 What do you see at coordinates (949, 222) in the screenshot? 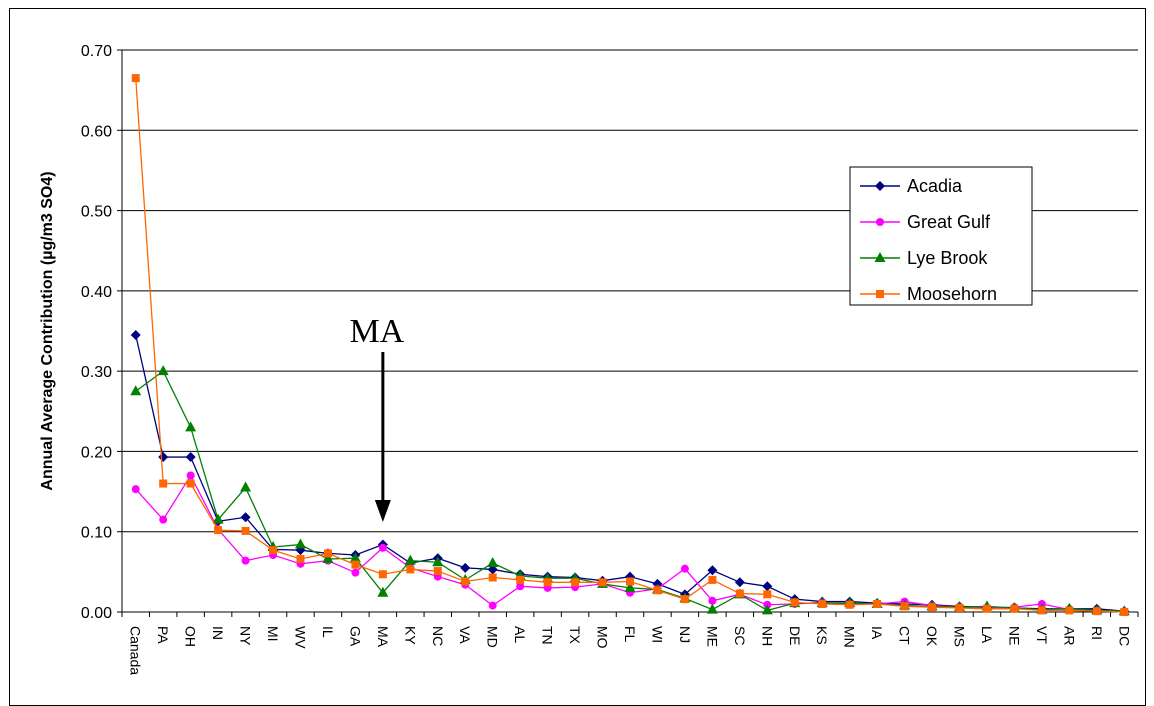
I see `legend-label: Great Gulf` at bounding box center [949, 222].